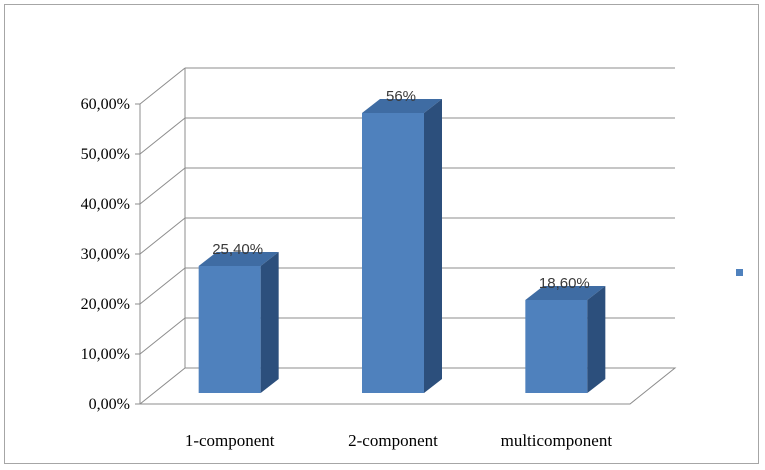 The height and width of the screenshot is (470, 765). What do you see at coordinates (401, 96) in the screenshot?
I see `data-label: 56%` at bounding box center [401, 96].